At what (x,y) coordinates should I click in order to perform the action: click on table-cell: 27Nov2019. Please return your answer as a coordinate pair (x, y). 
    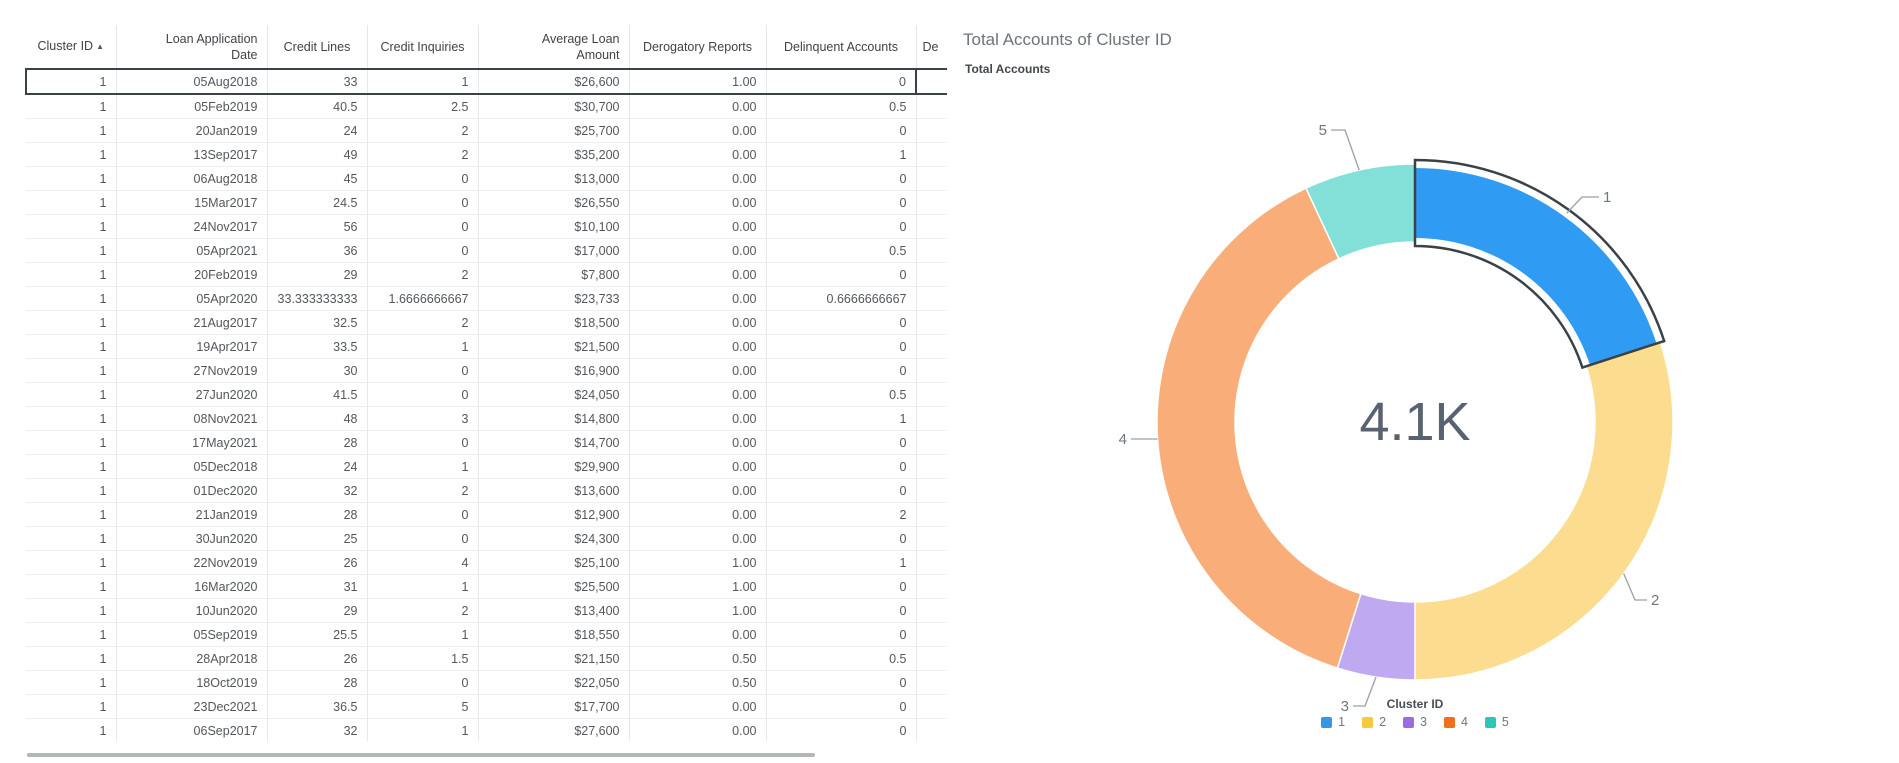
    Looking at the image, I should click on (192, 370).